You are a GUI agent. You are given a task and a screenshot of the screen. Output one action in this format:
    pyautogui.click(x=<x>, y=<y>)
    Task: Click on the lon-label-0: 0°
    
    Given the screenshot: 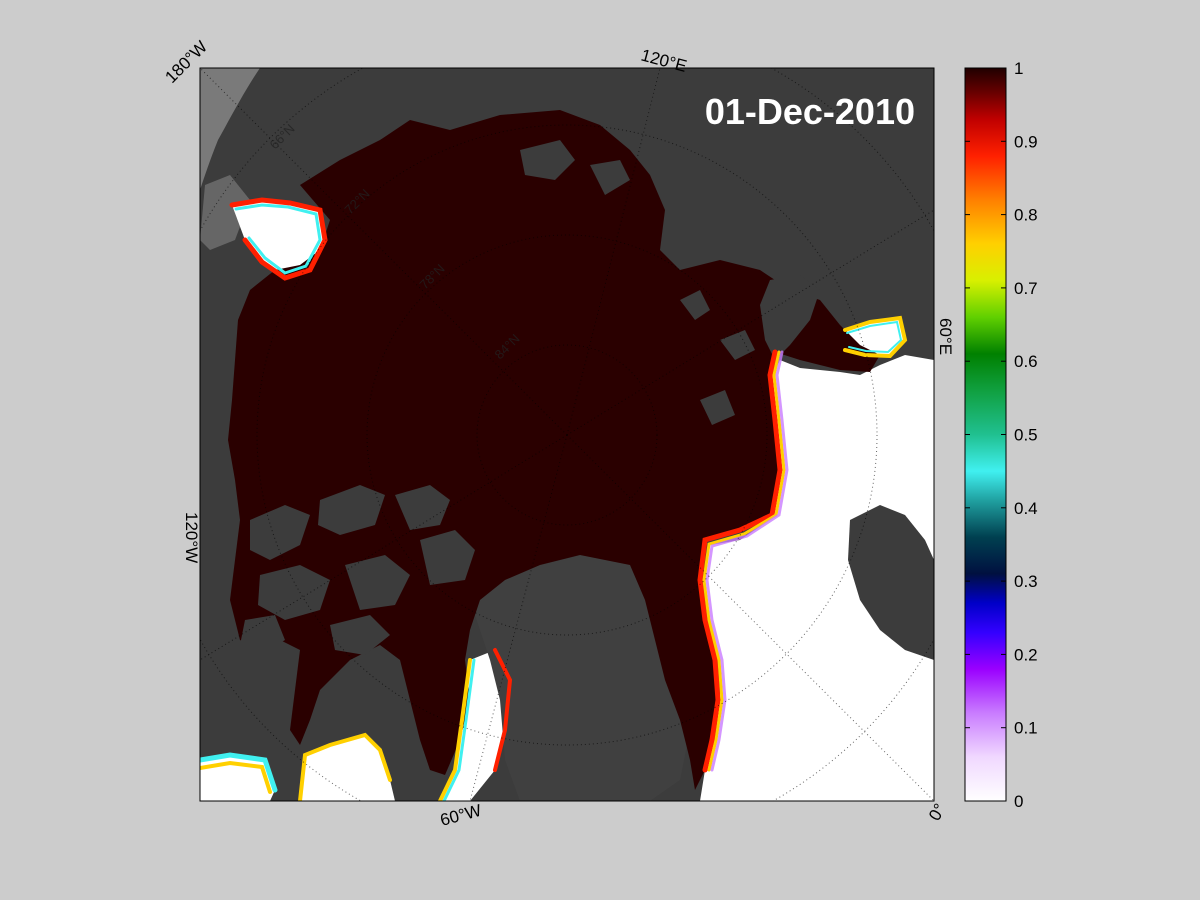 What is the action you would take?
    pyautogui.click(x=937, y=812)
    